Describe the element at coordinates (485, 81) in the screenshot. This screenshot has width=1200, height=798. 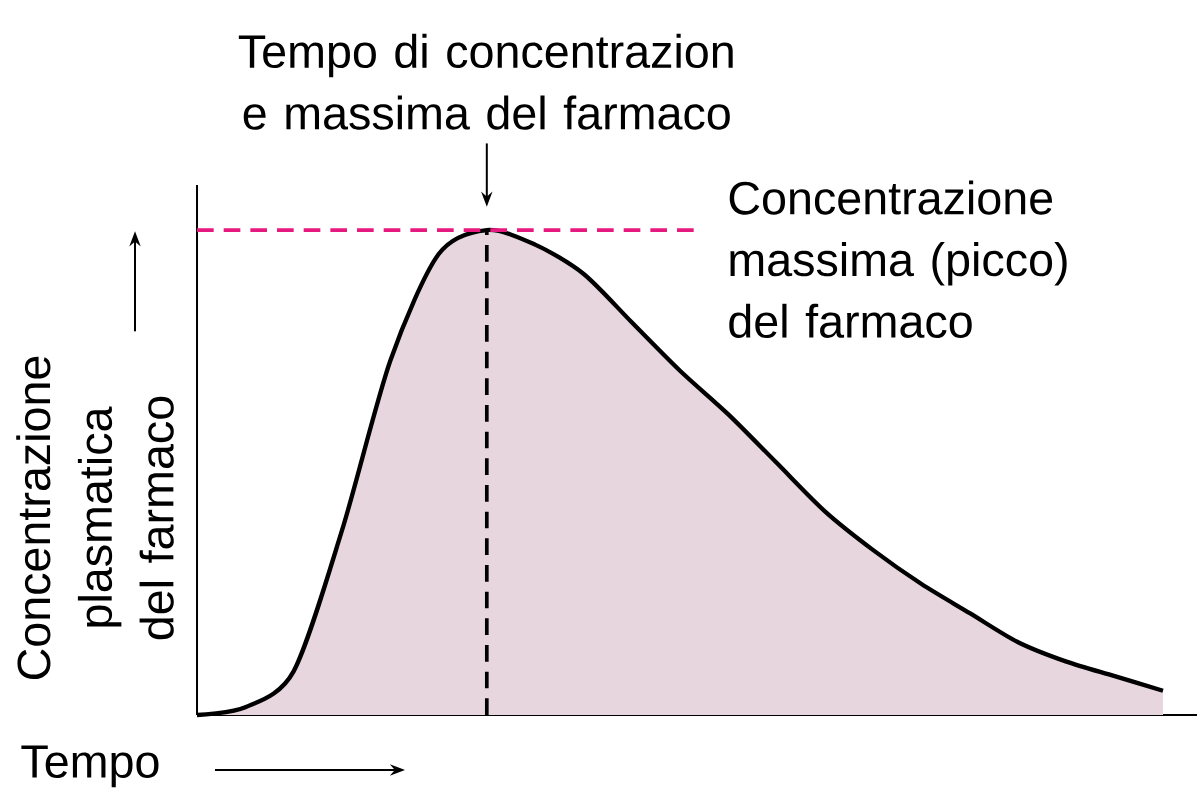
I see `text: Tempo di concentrazion e massima del farmaco` at that location.